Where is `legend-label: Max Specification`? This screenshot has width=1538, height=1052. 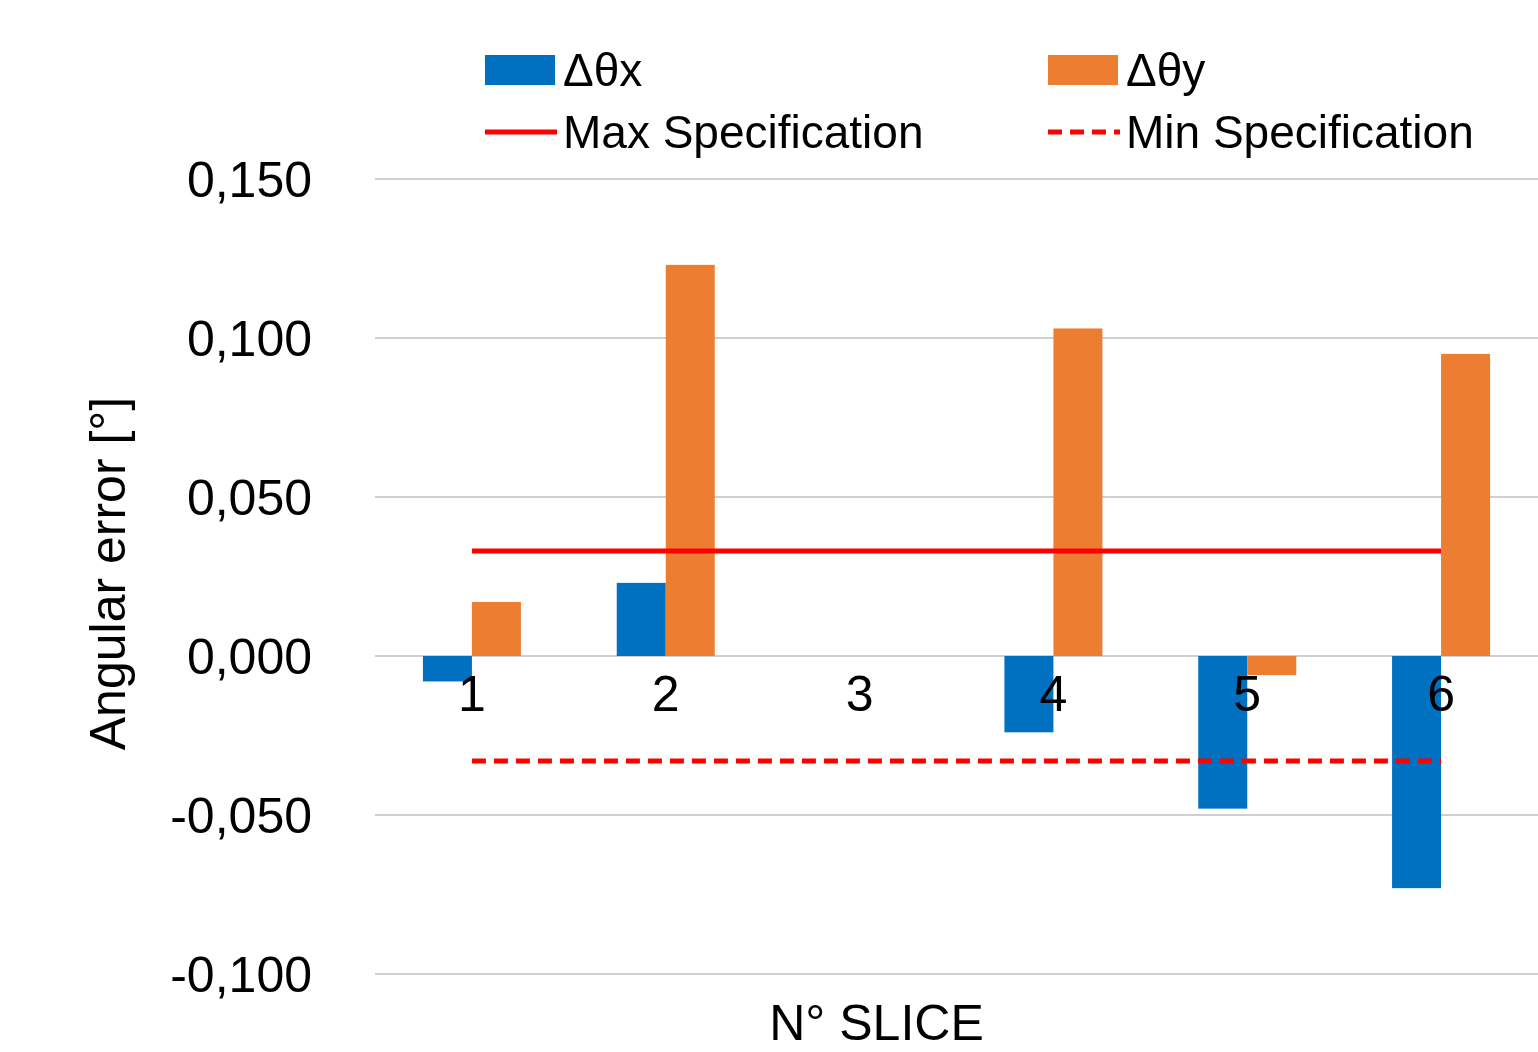
legend-label: Max Specification is located at coordinates (743, 132).